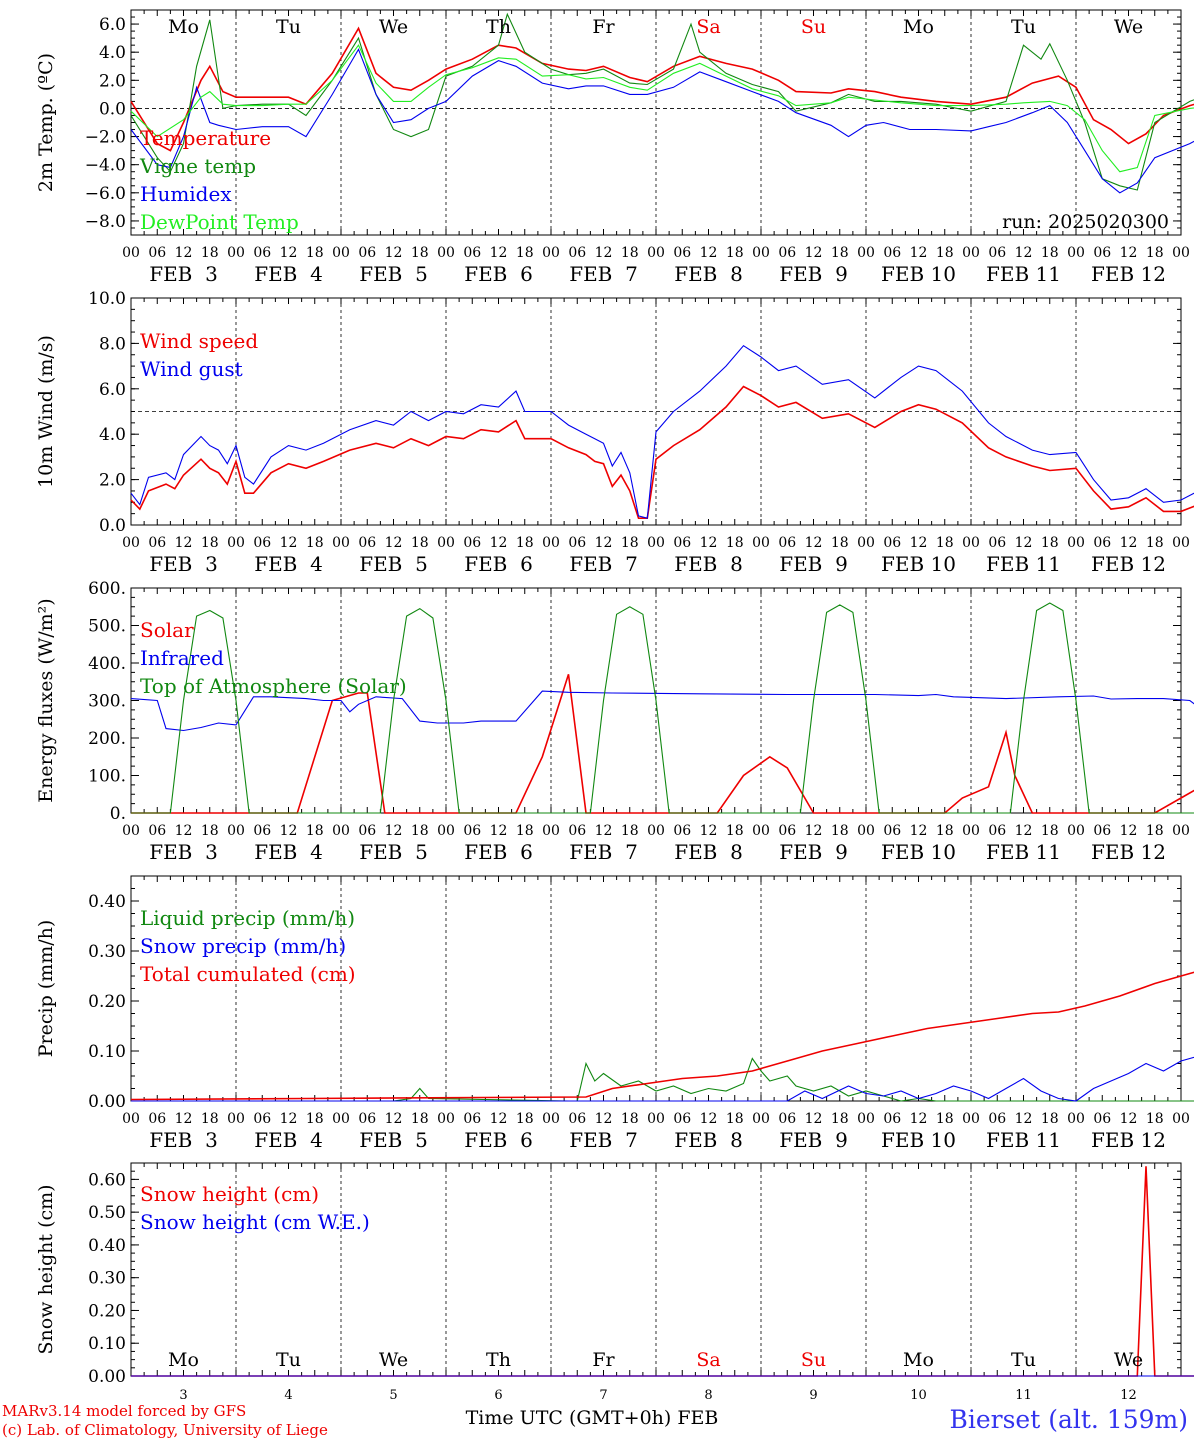  Describe the element at coordinates (112, 81) in the screenshot. I see `y-tick-label: 2.0` at that location.